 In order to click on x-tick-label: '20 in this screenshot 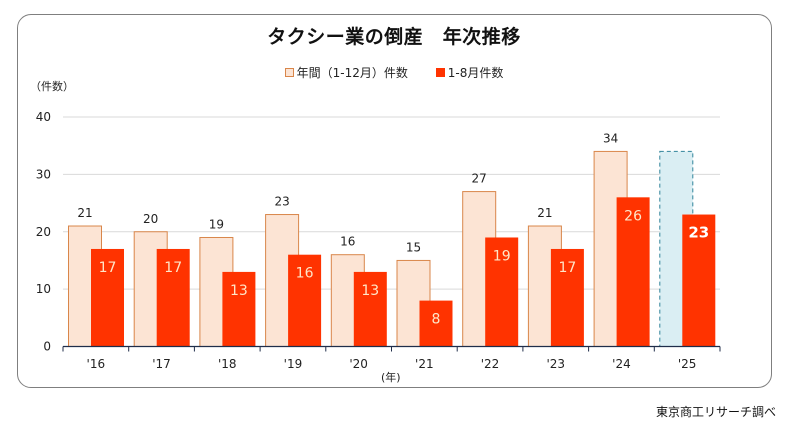, I will do `click(358, 364)`.